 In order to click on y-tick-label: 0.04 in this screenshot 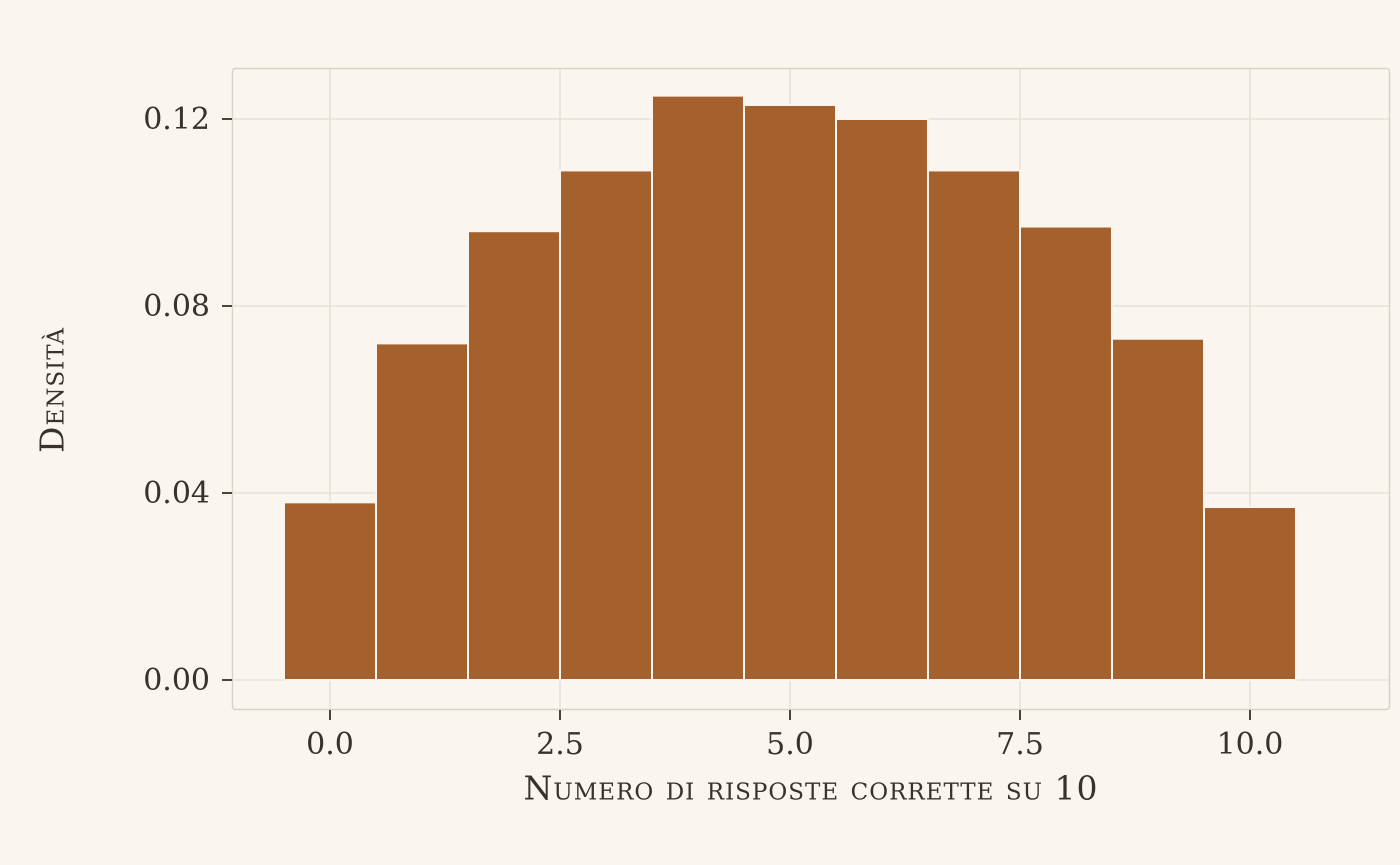, I will do `click(176, 493)`.